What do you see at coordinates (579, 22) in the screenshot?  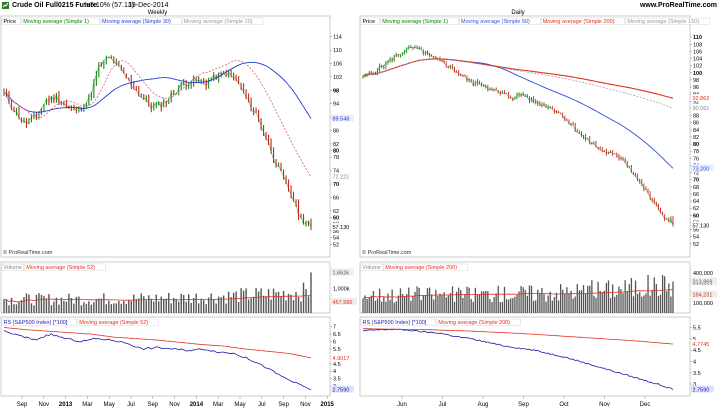 I see `daily-price-legend-3: Moving average (Simple 200)` at bounding box center [579, 22].